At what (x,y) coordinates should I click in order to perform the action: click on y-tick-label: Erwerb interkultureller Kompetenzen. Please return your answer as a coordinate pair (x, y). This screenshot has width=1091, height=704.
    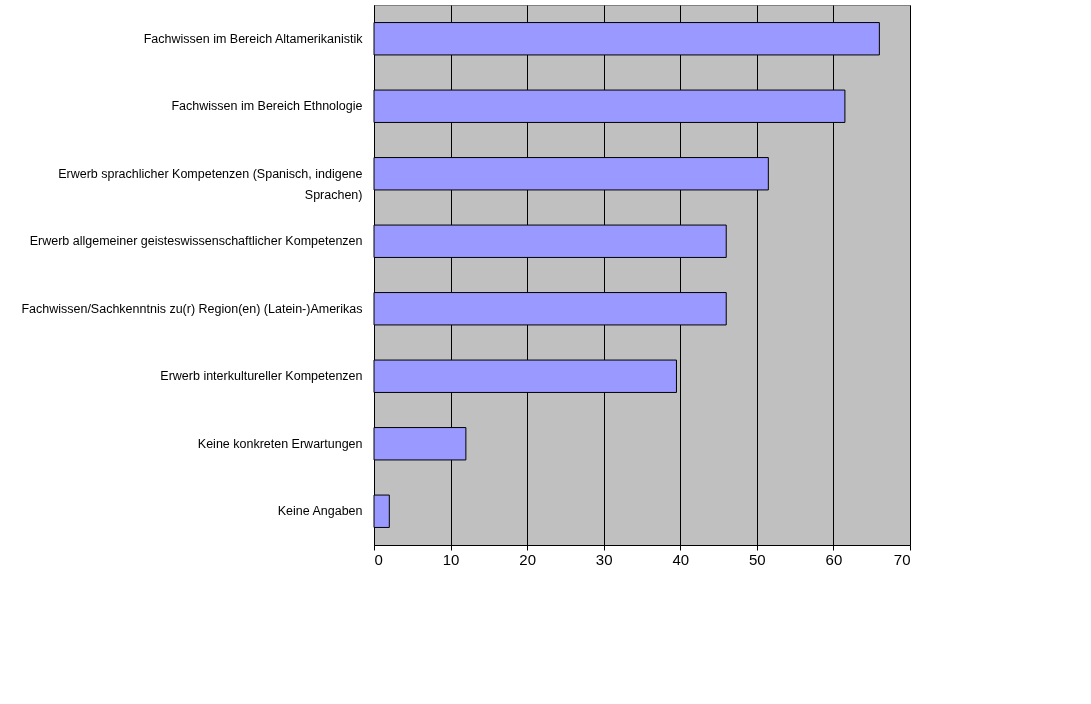
    Looking at the image, I should click on (261, 376).